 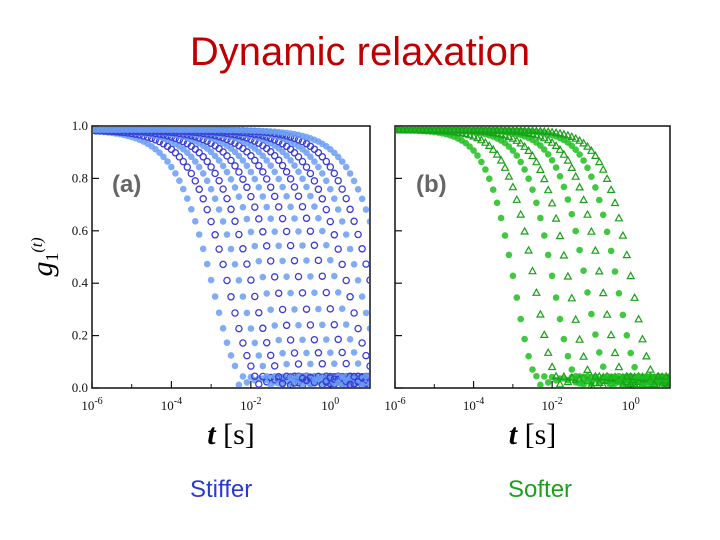 What do you see at coordinates (540, 489) in the screenshot?
I see `caption-softer: Softer` at bounding box center [540, 489].